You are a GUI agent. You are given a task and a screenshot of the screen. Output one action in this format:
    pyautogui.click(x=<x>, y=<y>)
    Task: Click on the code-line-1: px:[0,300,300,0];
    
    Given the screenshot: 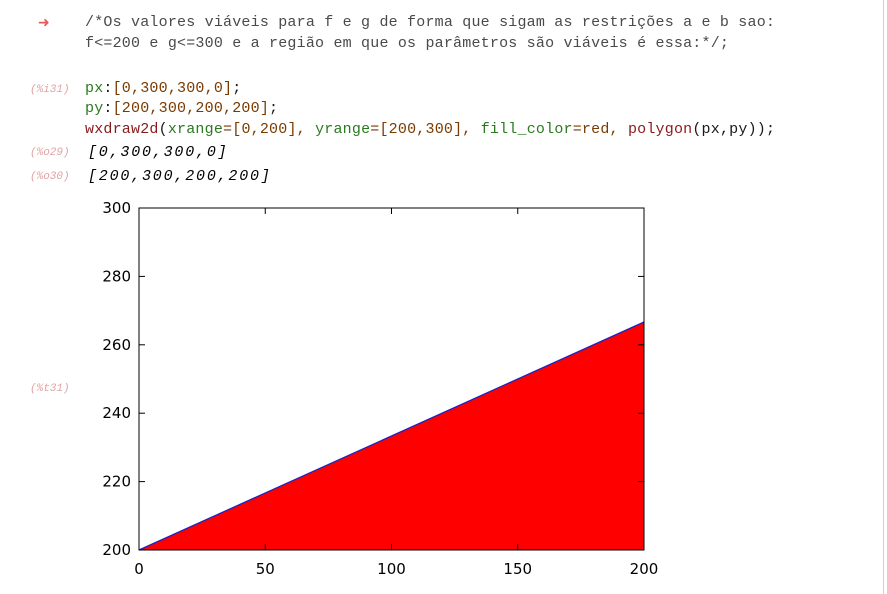 What is the action you would take?
    pyautogui.click(x=163, y=88)
    